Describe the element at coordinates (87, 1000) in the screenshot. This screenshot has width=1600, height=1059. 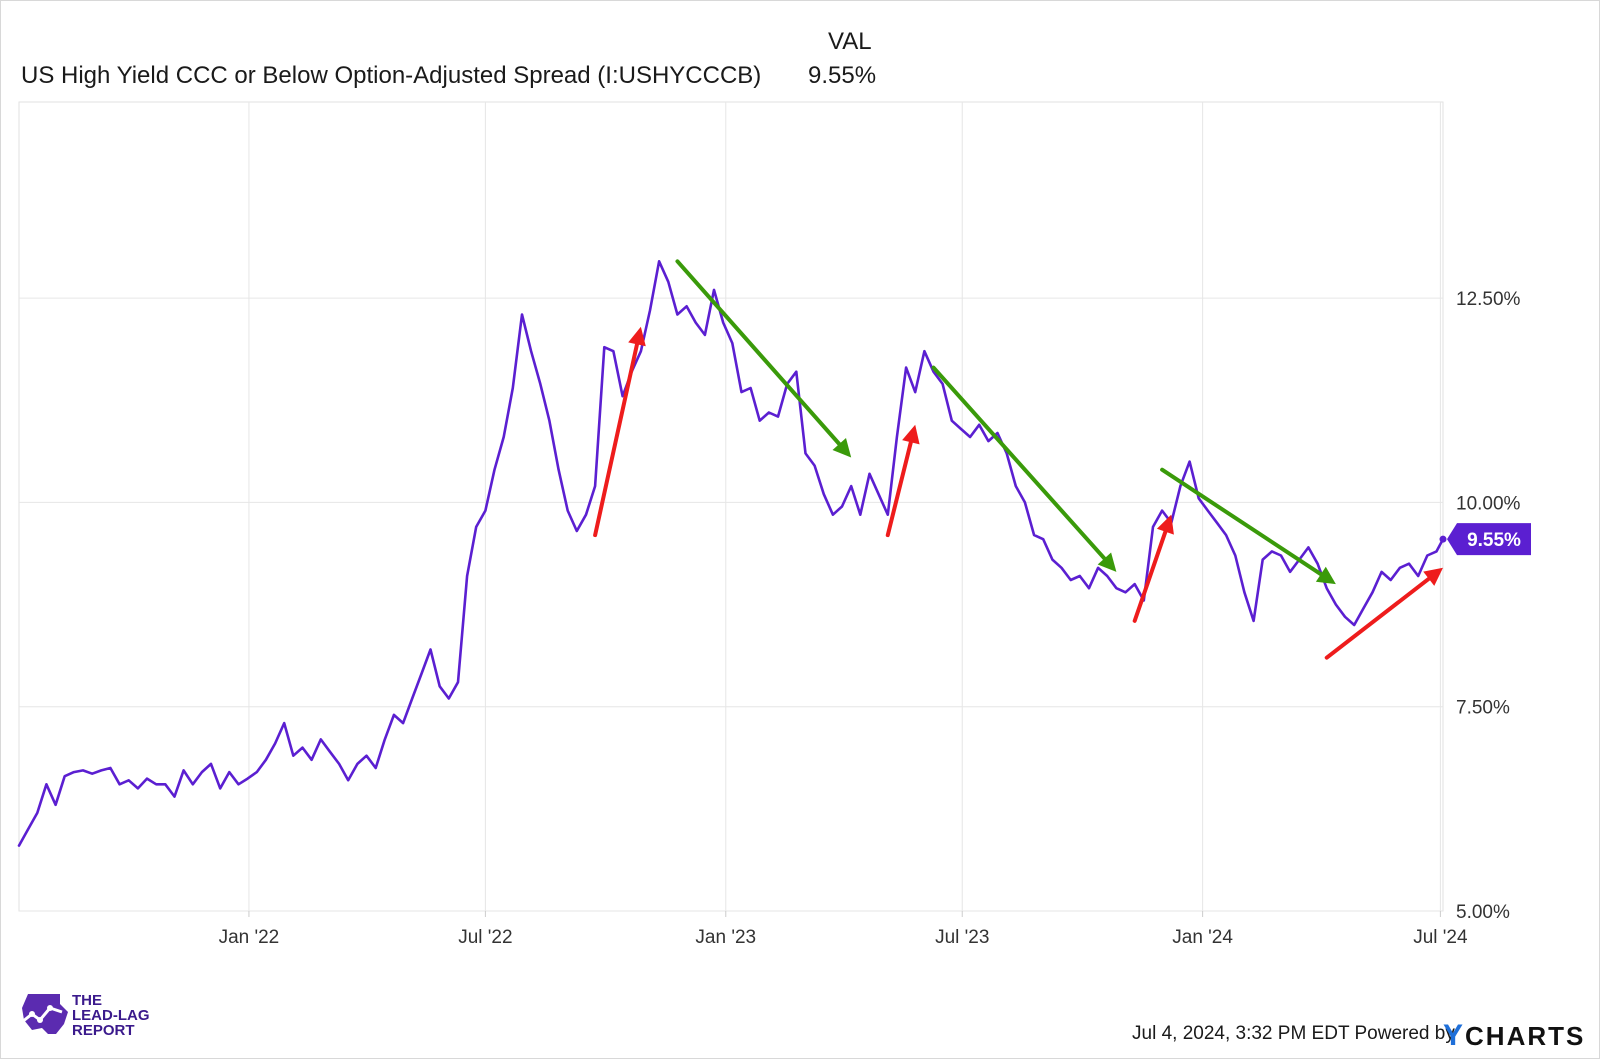
I see `logo-line-1: THE` at that location.